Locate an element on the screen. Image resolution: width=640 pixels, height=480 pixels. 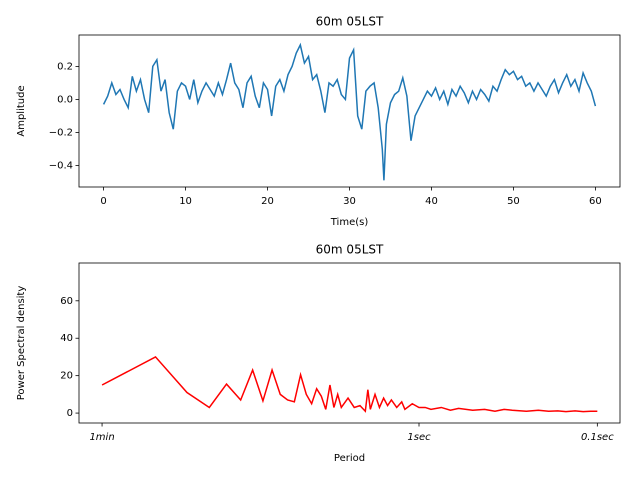
x-tick-label: 0 is located at coordinates (103, 201).